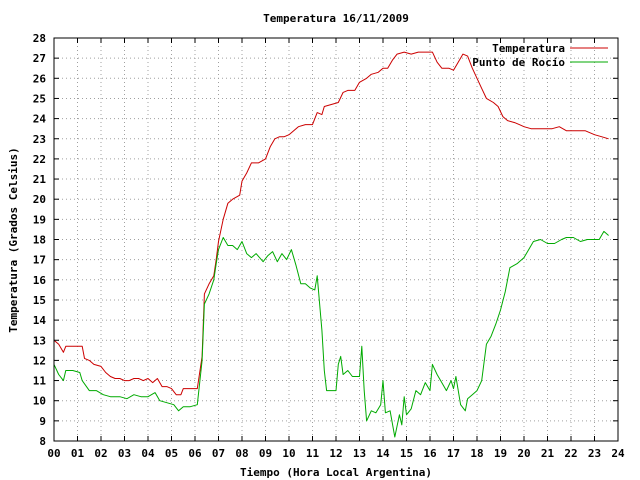 This screenshot has height=480, width=640. I want to click on y-tick-label: 21, so click(40, 179).